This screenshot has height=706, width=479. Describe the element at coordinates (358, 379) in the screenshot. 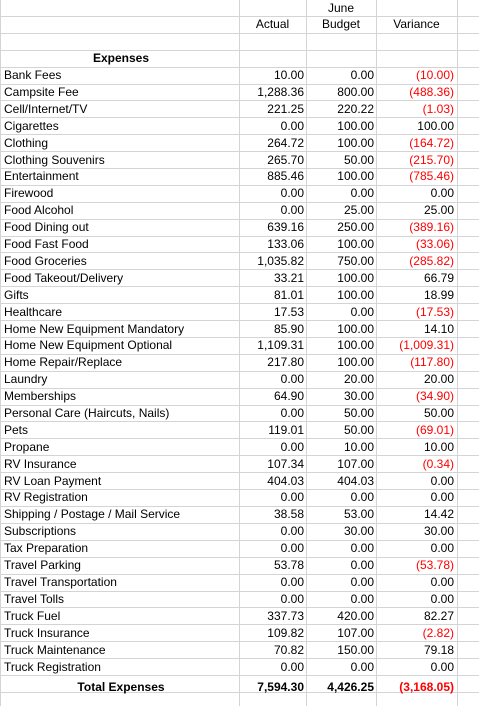

I see `row-budget: 20.00` at that location.